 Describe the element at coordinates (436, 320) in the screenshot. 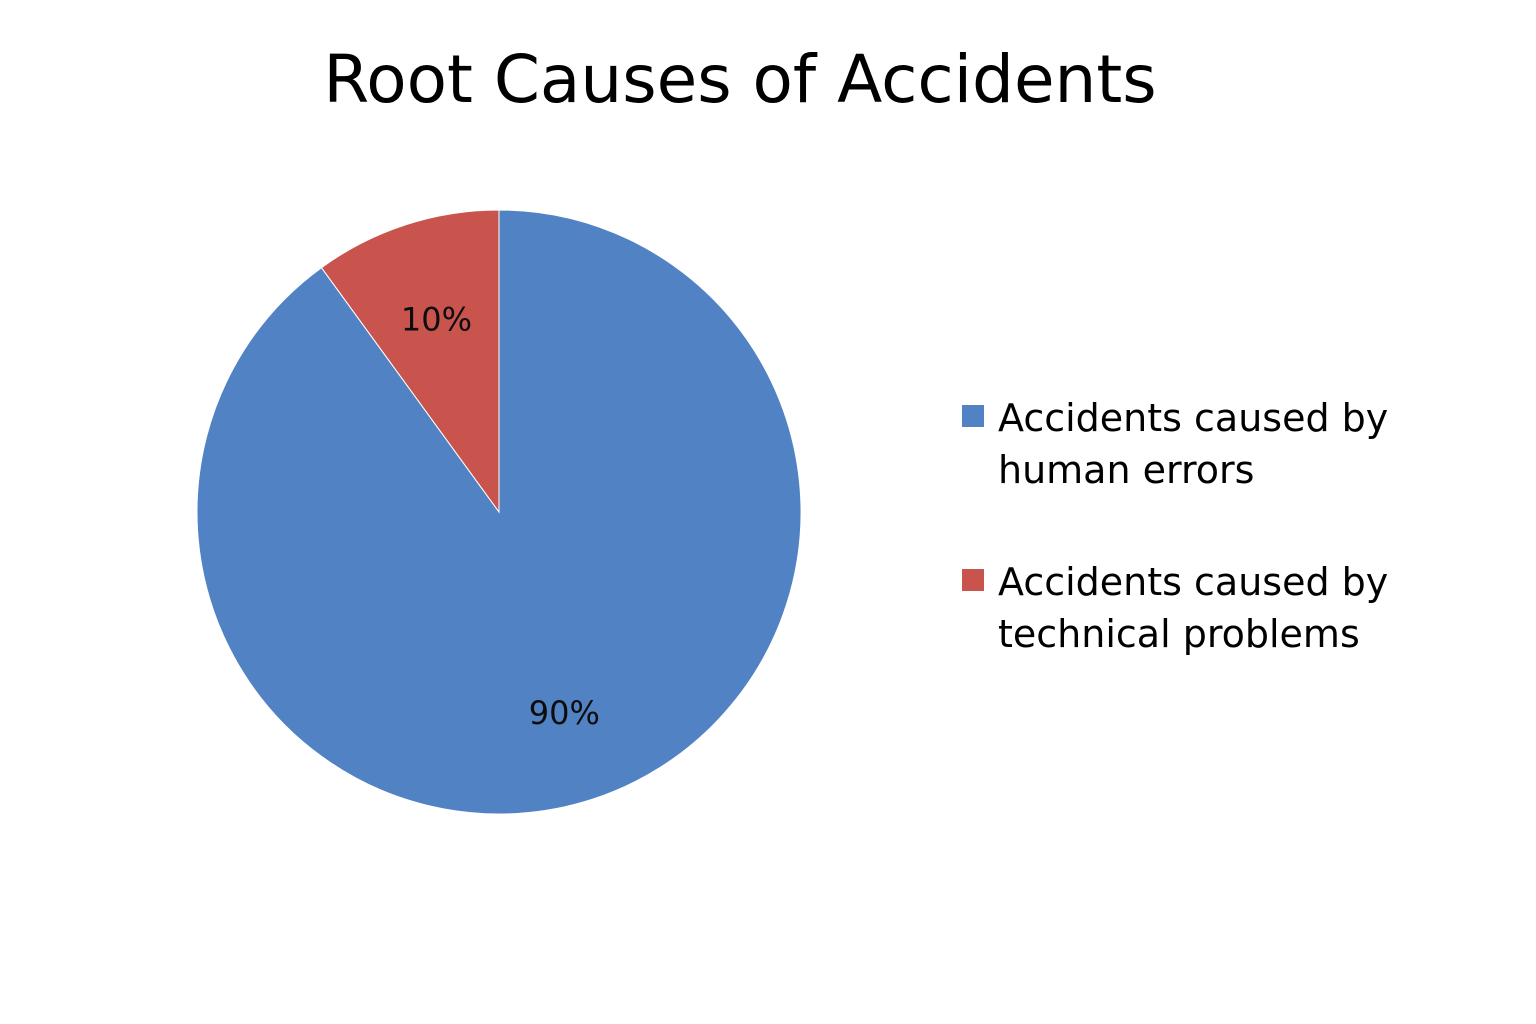

I see `data-label-technical-problems: 10%` at that location.